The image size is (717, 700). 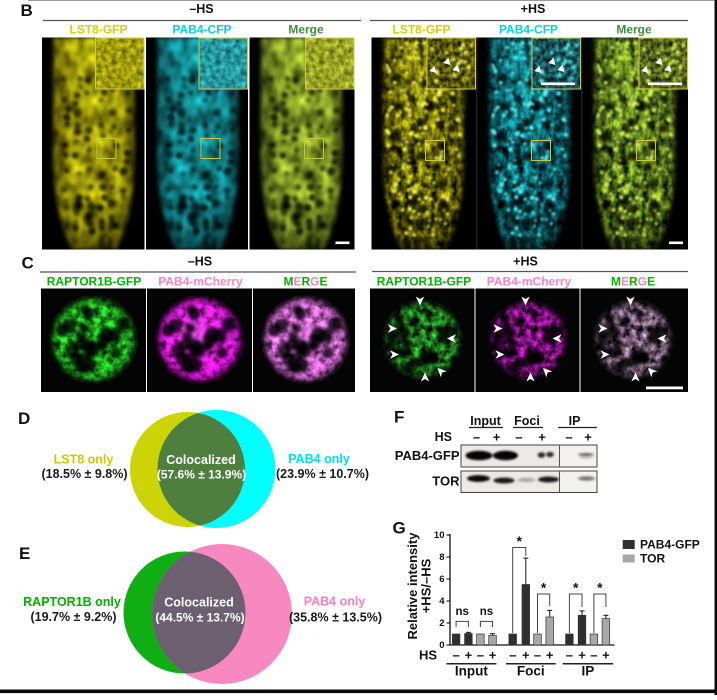 What do you see at coordinates (84, 474) in the screenshot?
I see `svg-text: (18.5% ± 9.8%)` at bounding box center [84, 474].